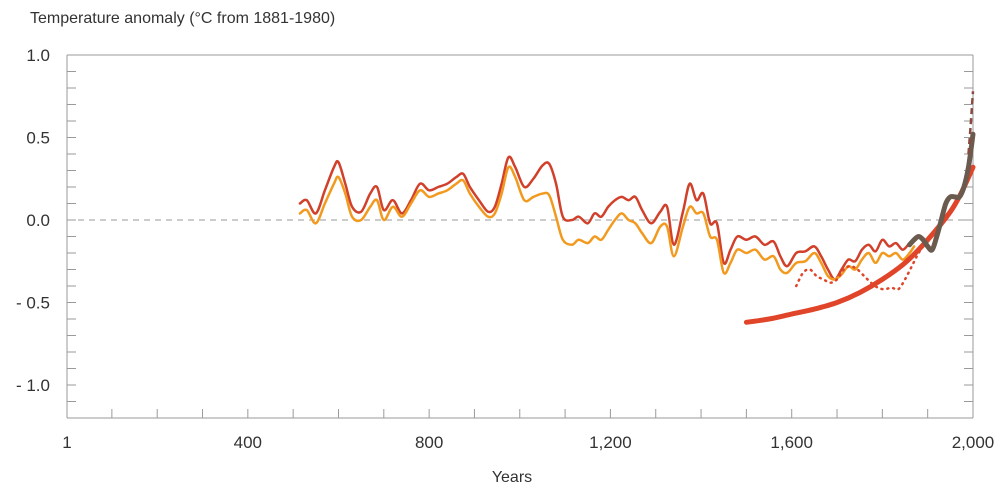 The width and height of the screenshot is (998, 488). What do you see at coordinates (973, 442) in the screenshot?
I see `x-tick-label: 2,000` at bounding box center [973, 442].